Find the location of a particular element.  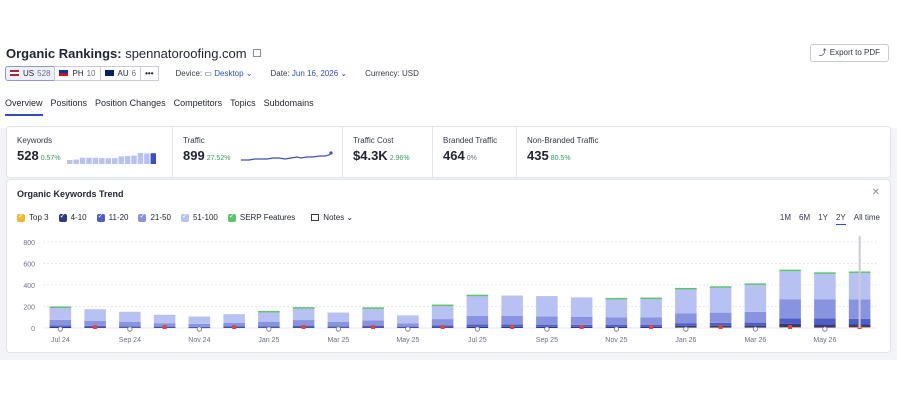

database-ph: PH 10 is located at coordinates (77, 73).